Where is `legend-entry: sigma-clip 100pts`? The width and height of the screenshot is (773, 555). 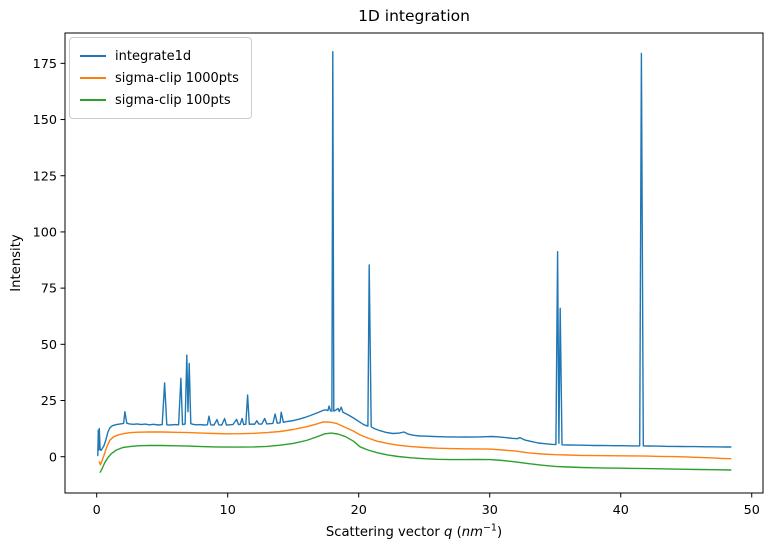 legend-entry: sigma-clip 100pts is located at coordinates (159, 100).